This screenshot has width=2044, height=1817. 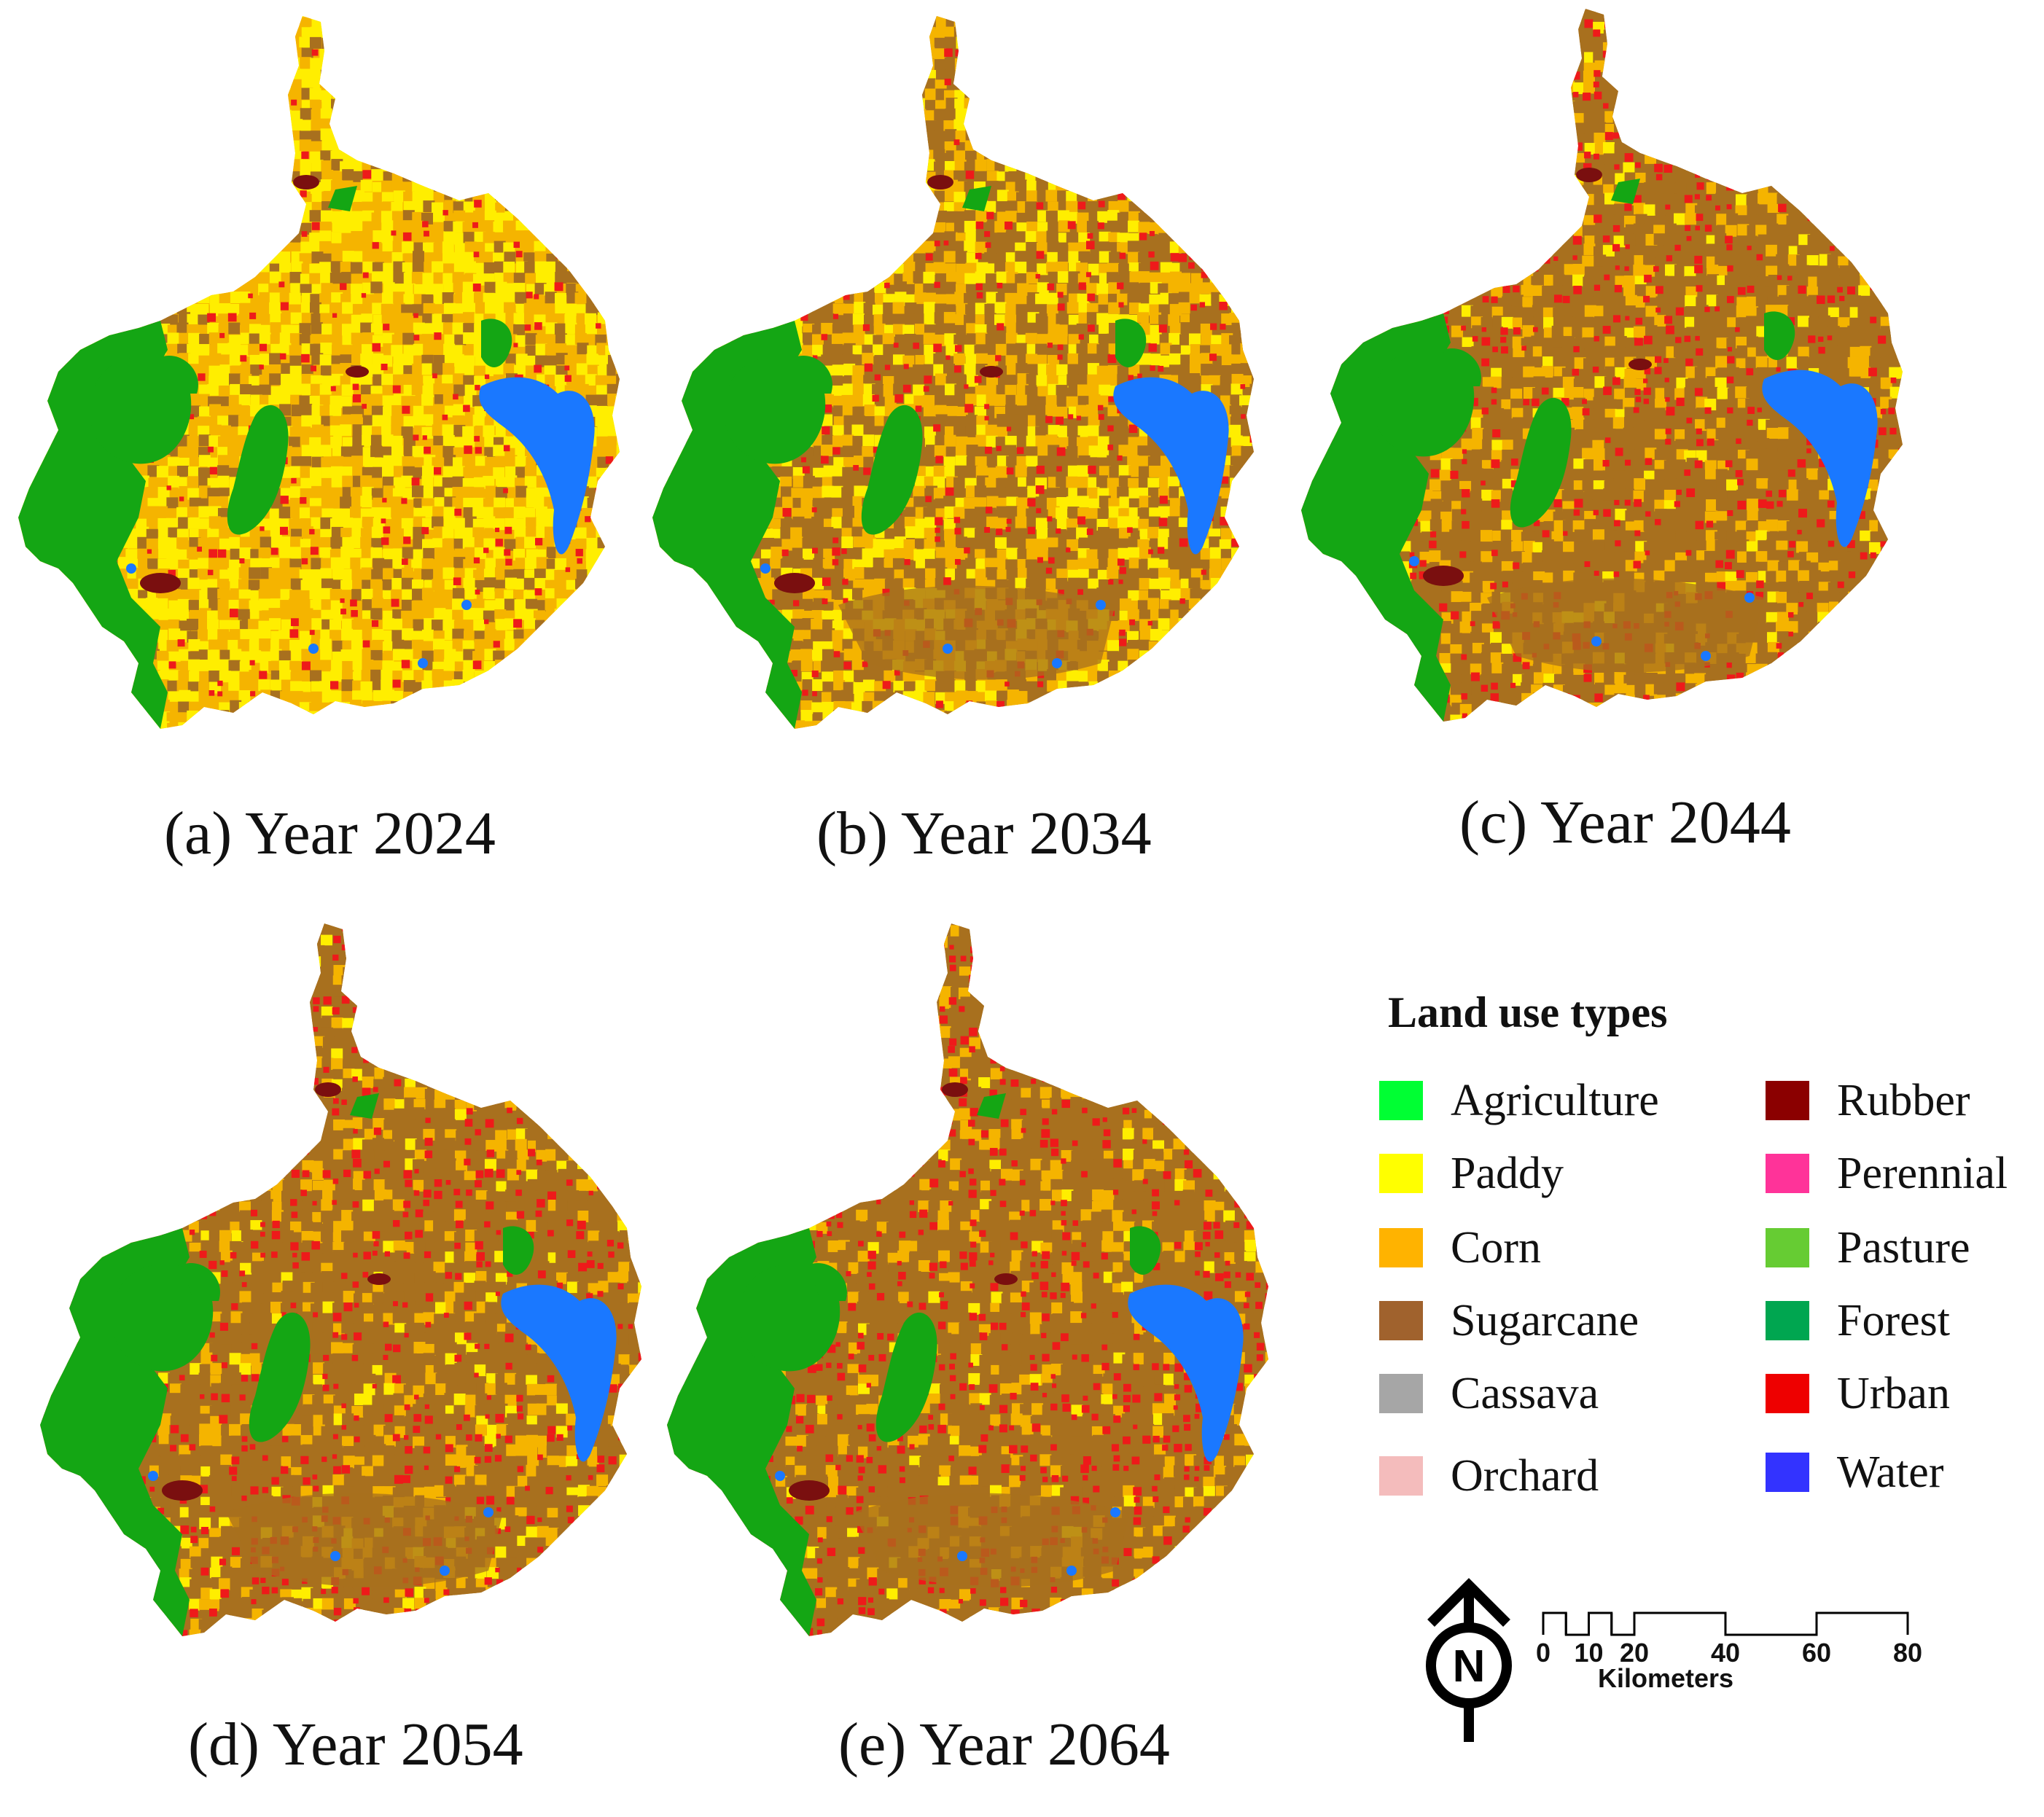 I want to click on legend-item-rubber: Rubber, so click(x=1868, y=1101).